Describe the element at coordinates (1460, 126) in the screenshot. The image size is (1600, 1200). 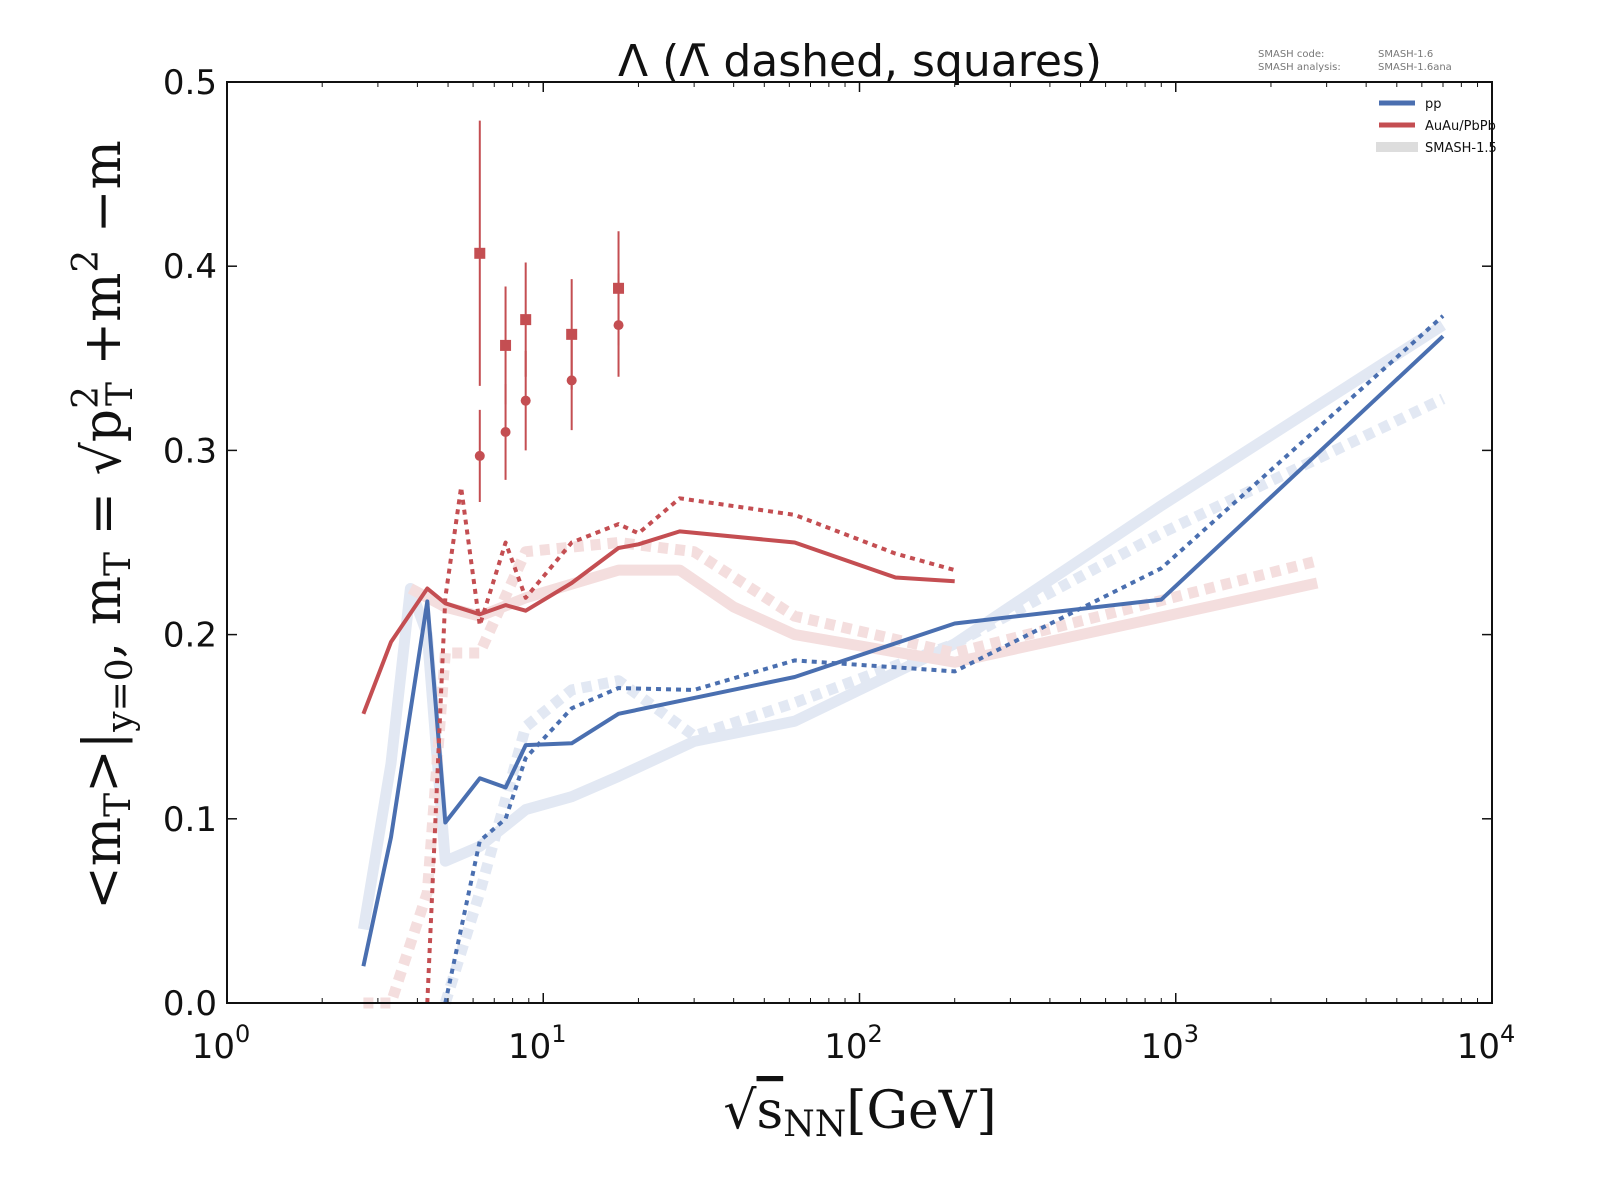
I see `legend-label-aa: AuAu/PbPb` at that location.